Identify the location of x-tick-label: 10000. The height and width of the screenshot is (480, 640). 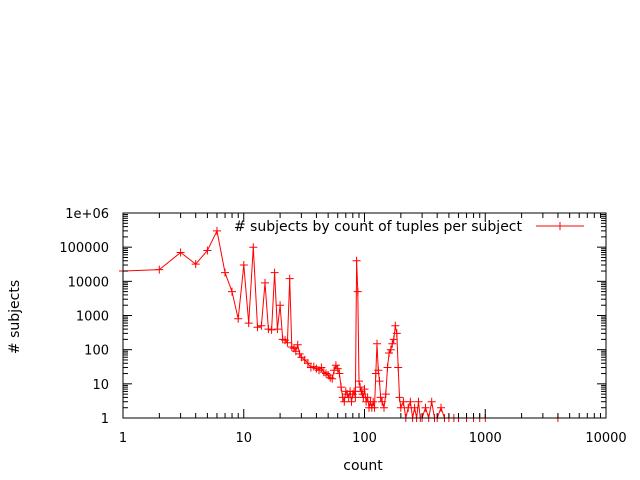
(605, 438).